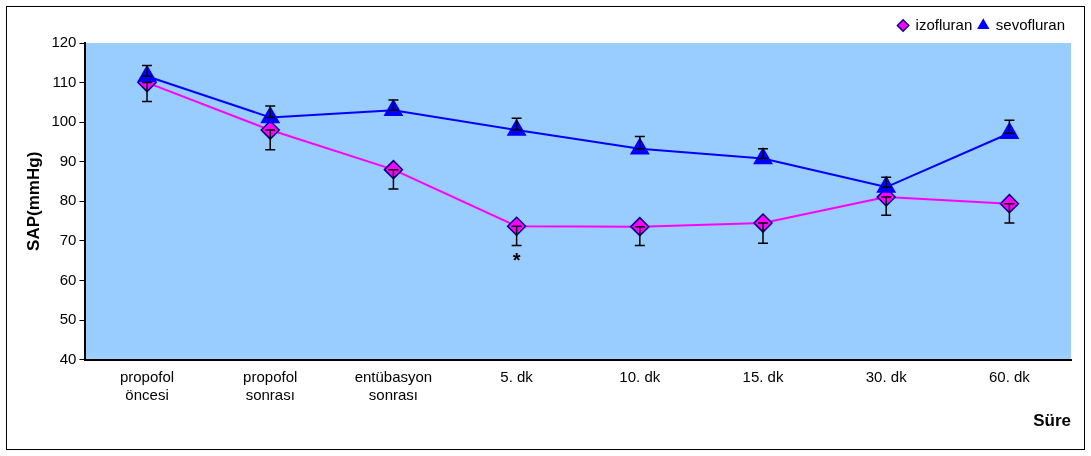 This screenshot has height=456, width=1091. I want to click on y-tick-label: 90, so click(68, 160).